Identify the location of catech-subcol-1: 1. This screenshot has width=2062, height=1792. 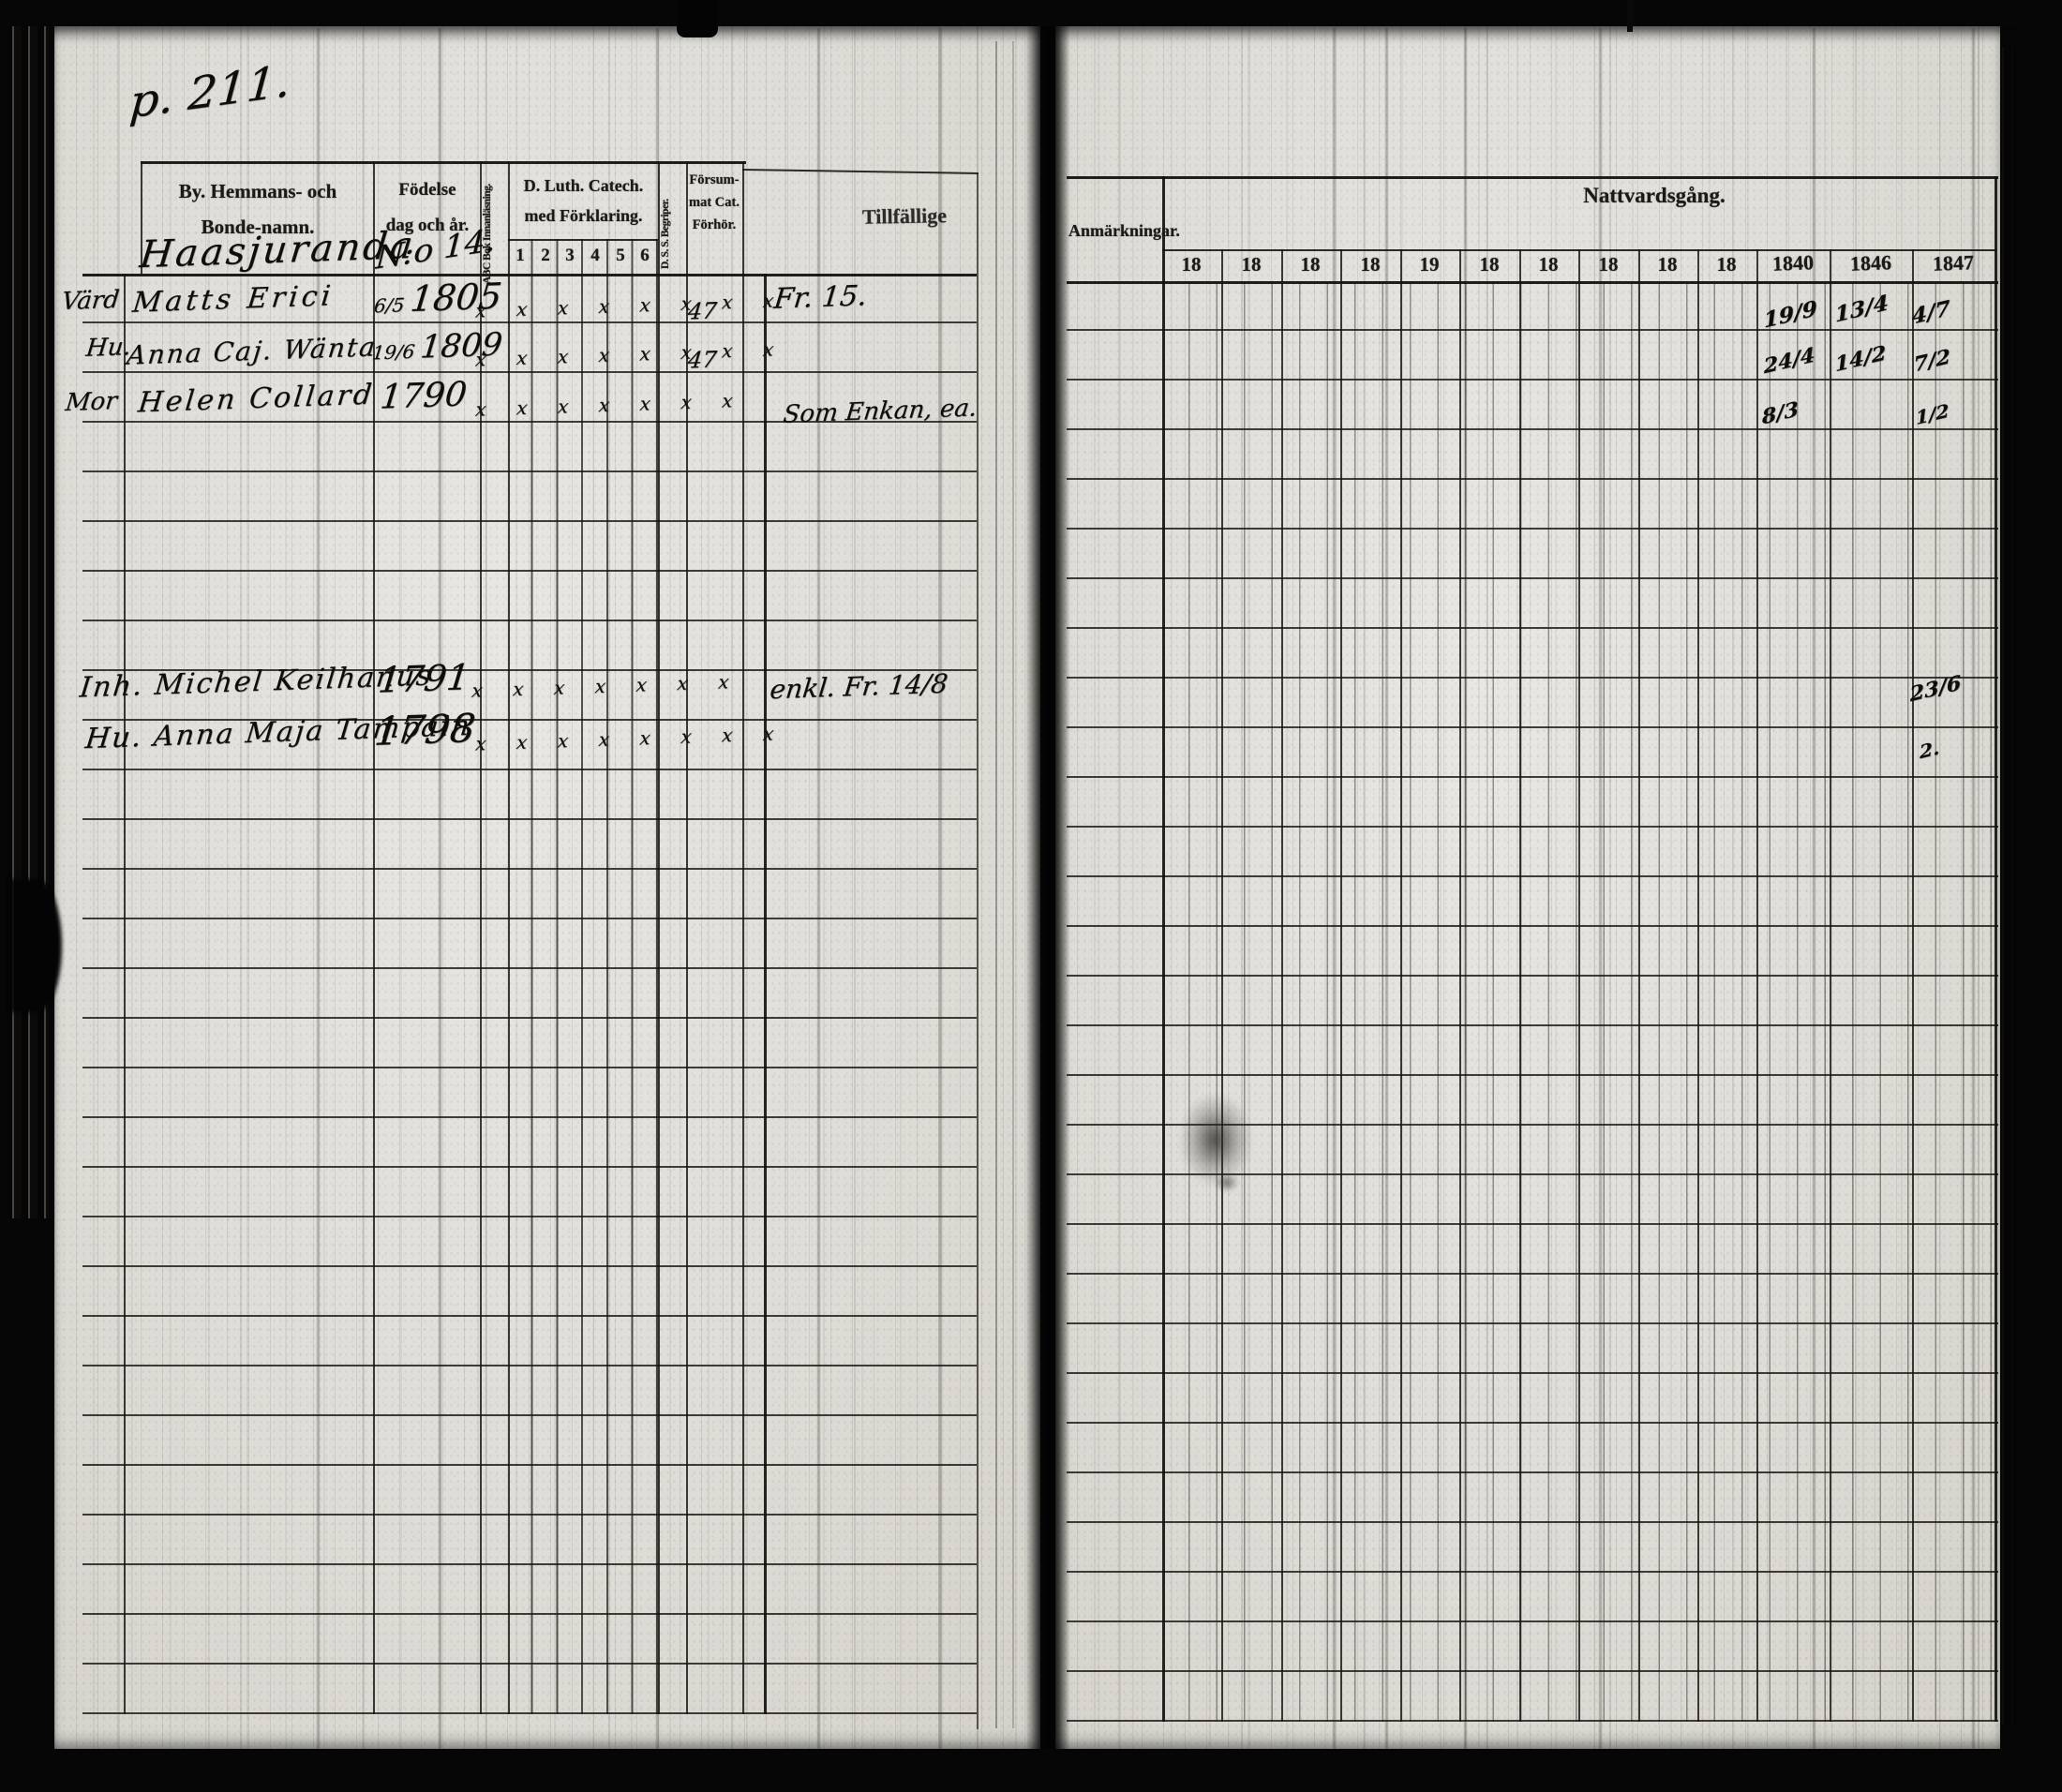
(520, 255).